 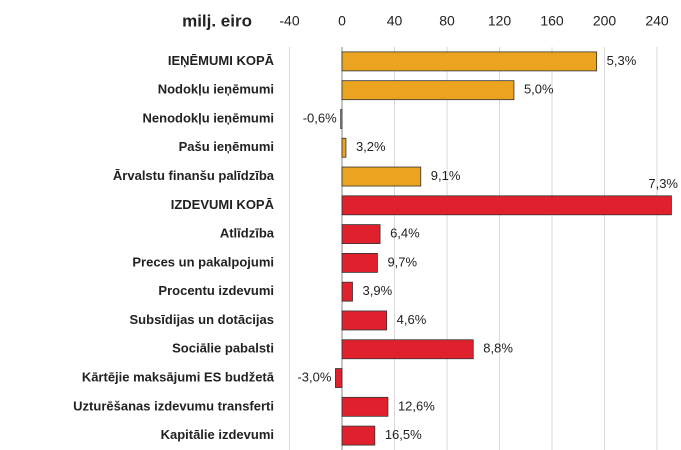 I want to click on x-tick-label: 0, so click(x=342, y=21).